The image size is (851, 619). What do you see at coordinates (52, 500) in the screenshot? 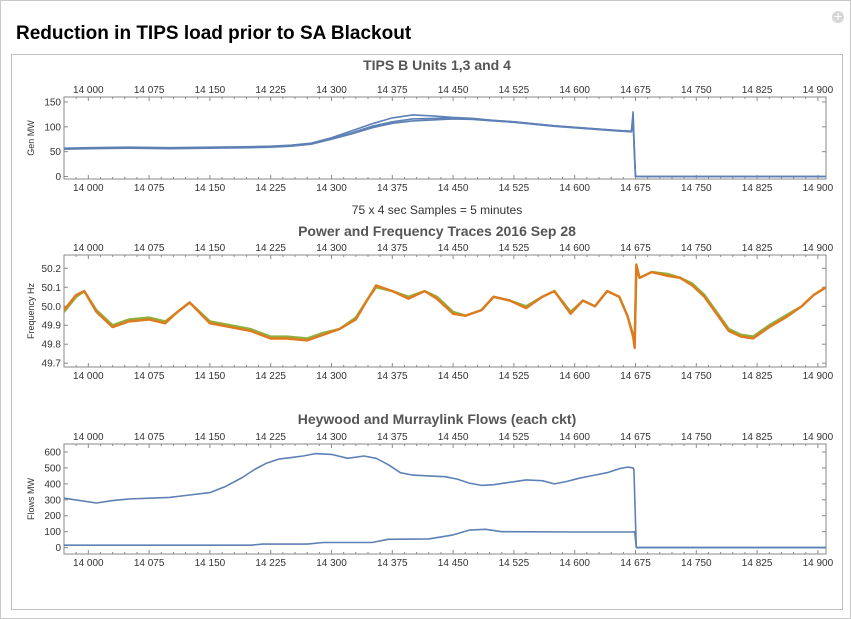
I see `y-tick-label: 300` at bounding box center [52, 500].